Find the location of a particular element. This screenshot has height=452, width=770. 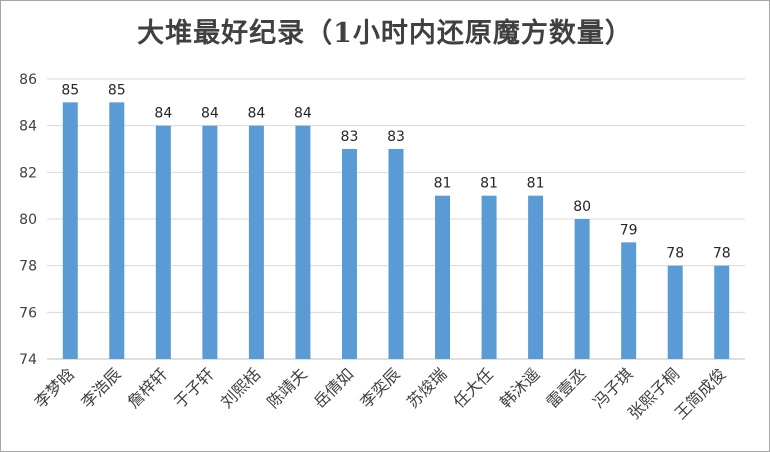

data-label: 80 is located at coordinates (582, 207).